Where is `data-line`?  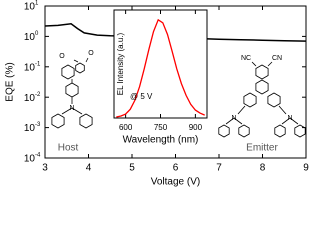
data-line is located at coordinates (160, 68).